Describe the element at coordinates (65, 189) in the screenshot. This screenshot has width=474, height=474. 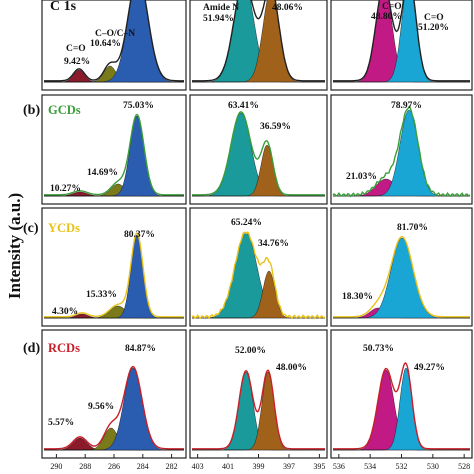
I see `peak-percent-label: 10.27%` at that location.